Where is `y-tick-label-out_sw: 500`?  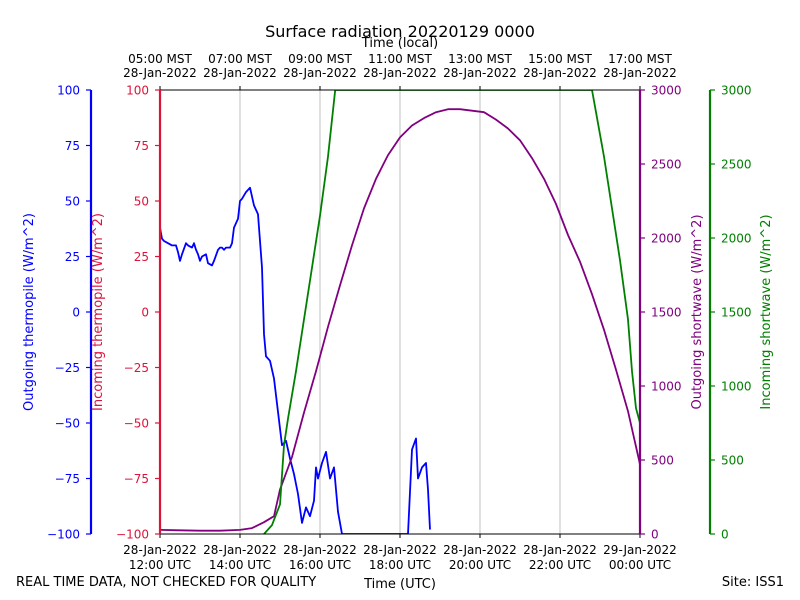 y-tick-label-out_sw: 500 is located at coordinates (662, 461).